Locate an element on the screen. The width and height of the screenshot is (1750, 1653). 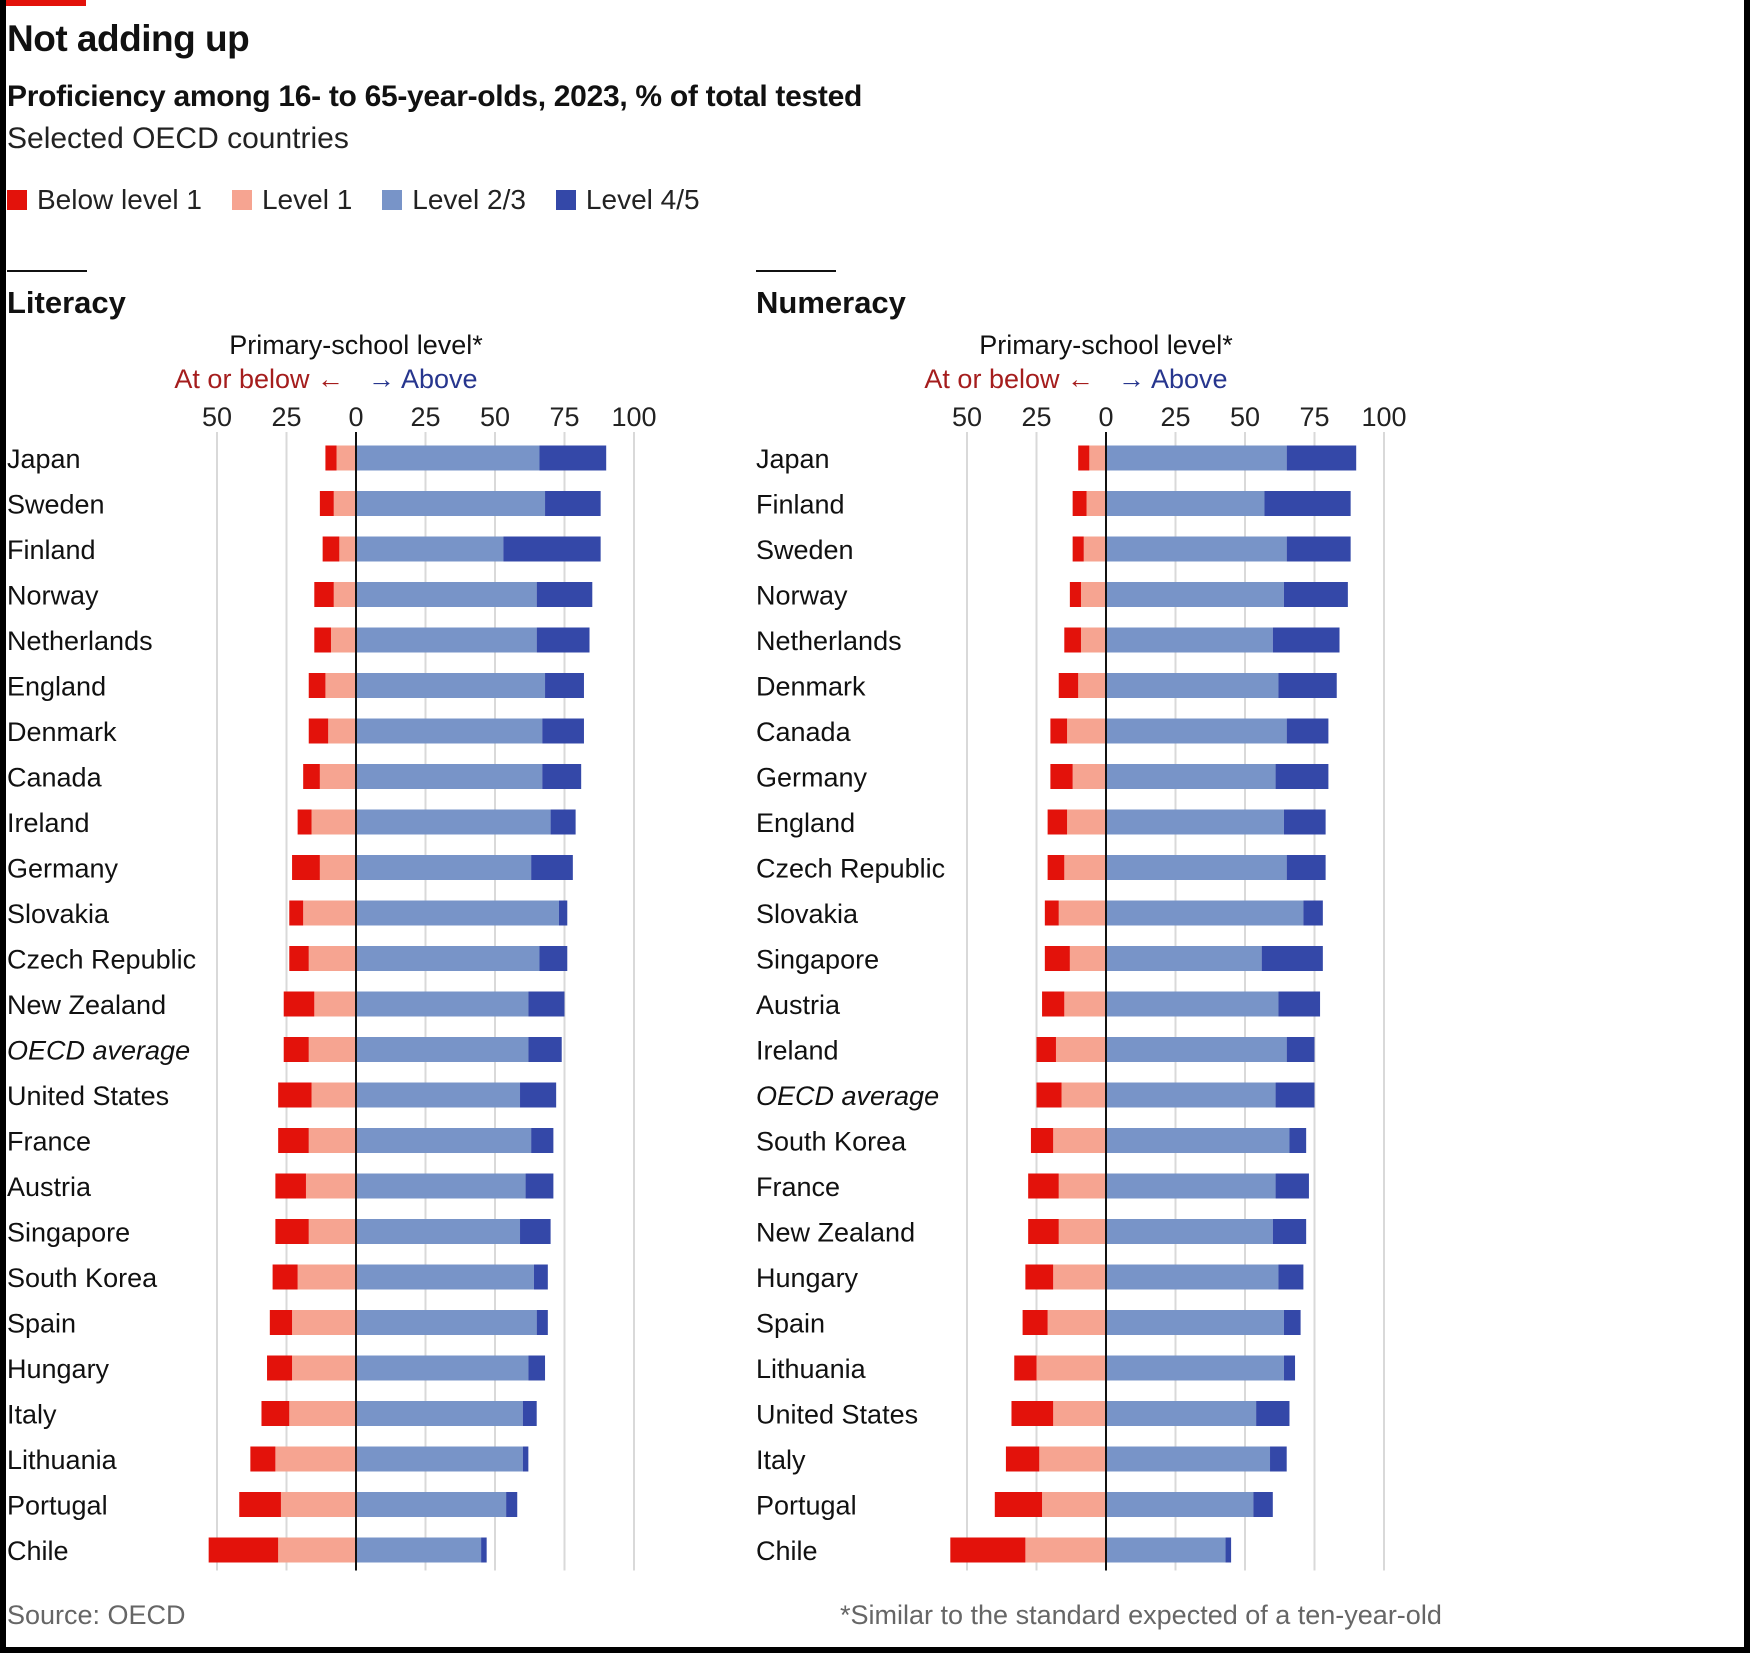
numeracy-category-label: Lithuania is located at coordinates (811, 1369).